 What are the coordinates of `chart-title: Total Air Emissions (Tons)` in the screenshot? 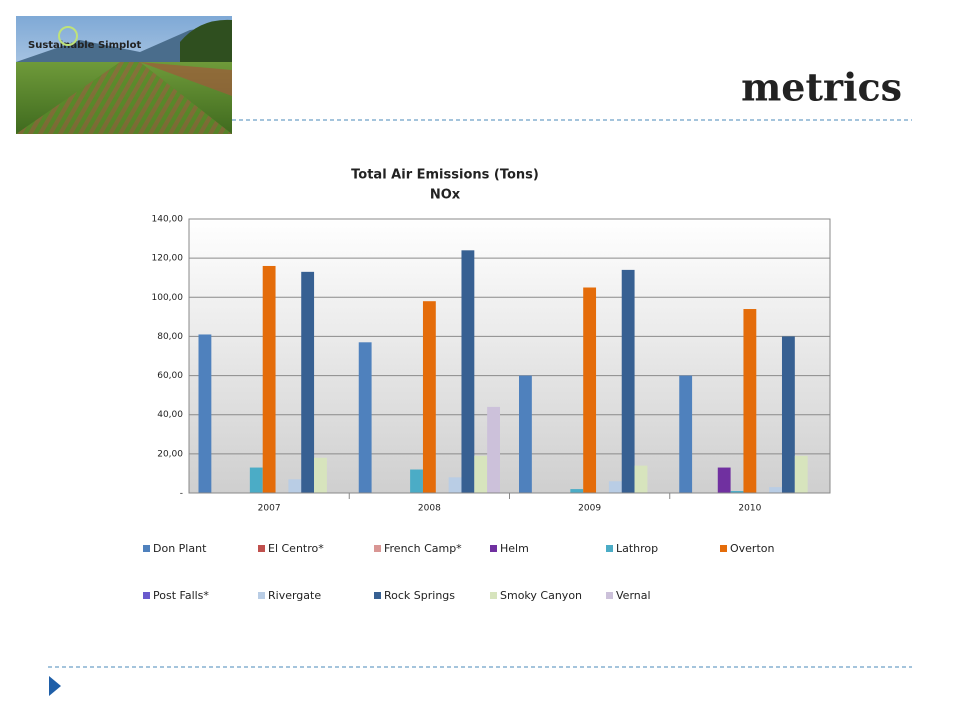 It's located at (445, 175).